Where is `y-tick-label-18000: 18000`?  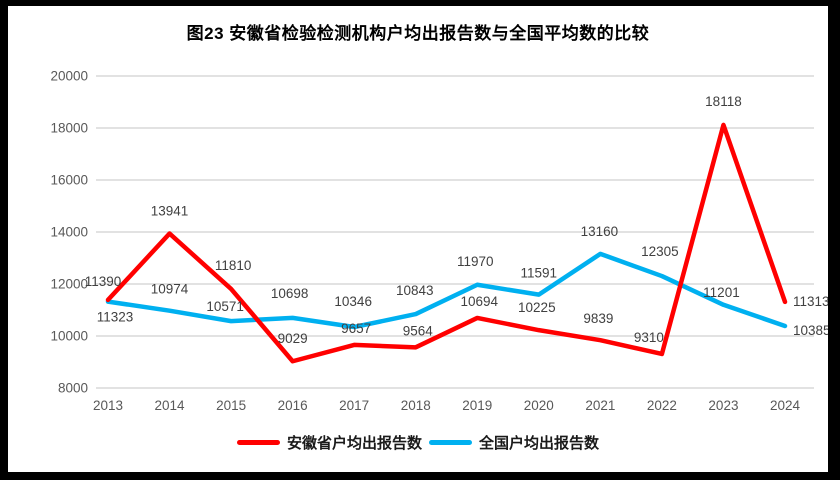
y-tick-label-18000: 18000 is located at coordinates (69, 128).